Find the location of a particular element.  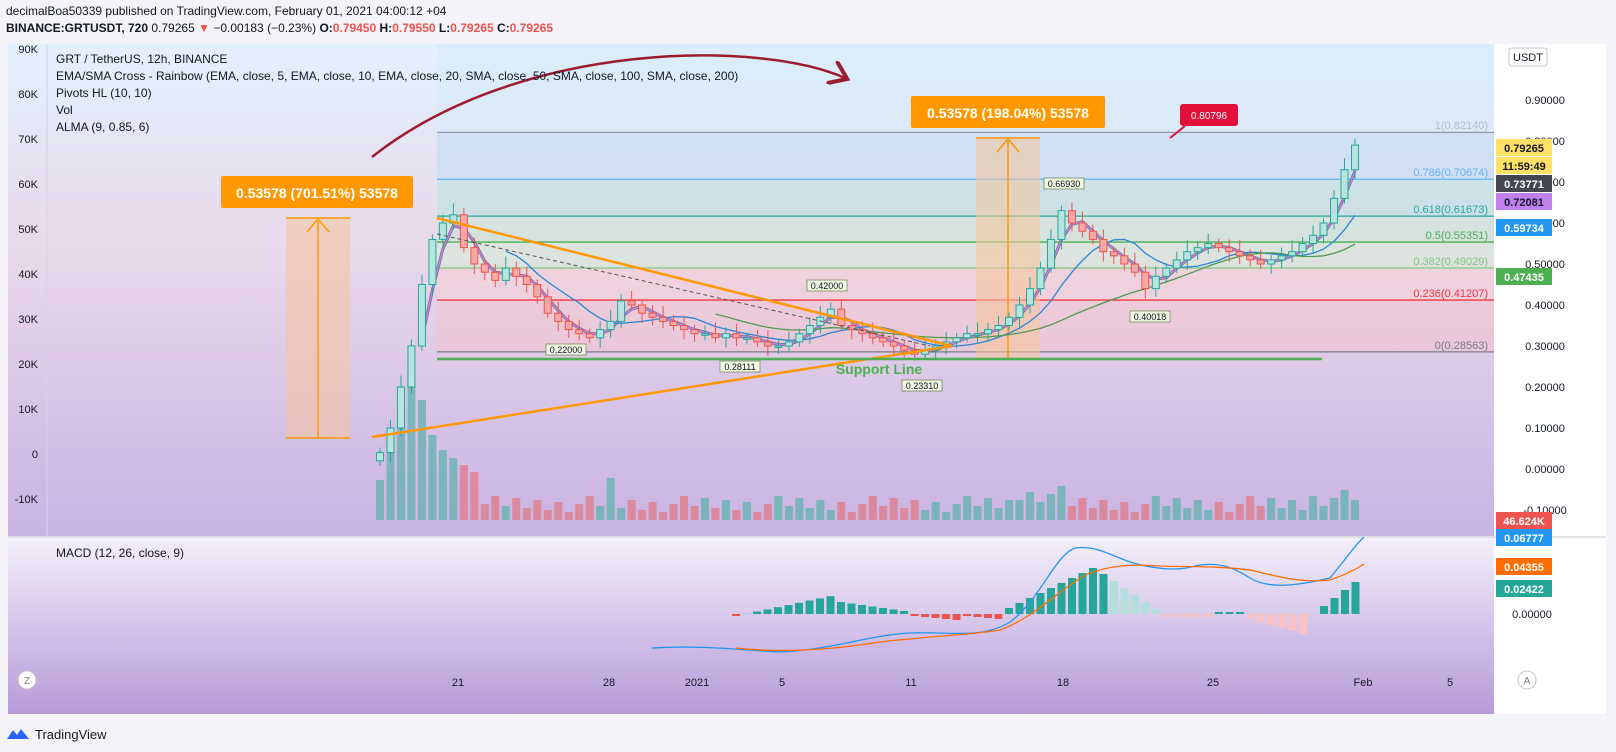

zoom-reset-button is located at coordinates (27, 680).